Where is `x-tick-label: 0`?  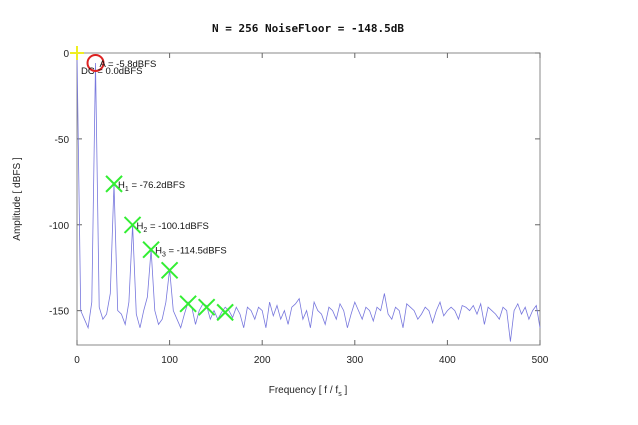
x-tick-label: 0 is located at coordinates (77, 360).